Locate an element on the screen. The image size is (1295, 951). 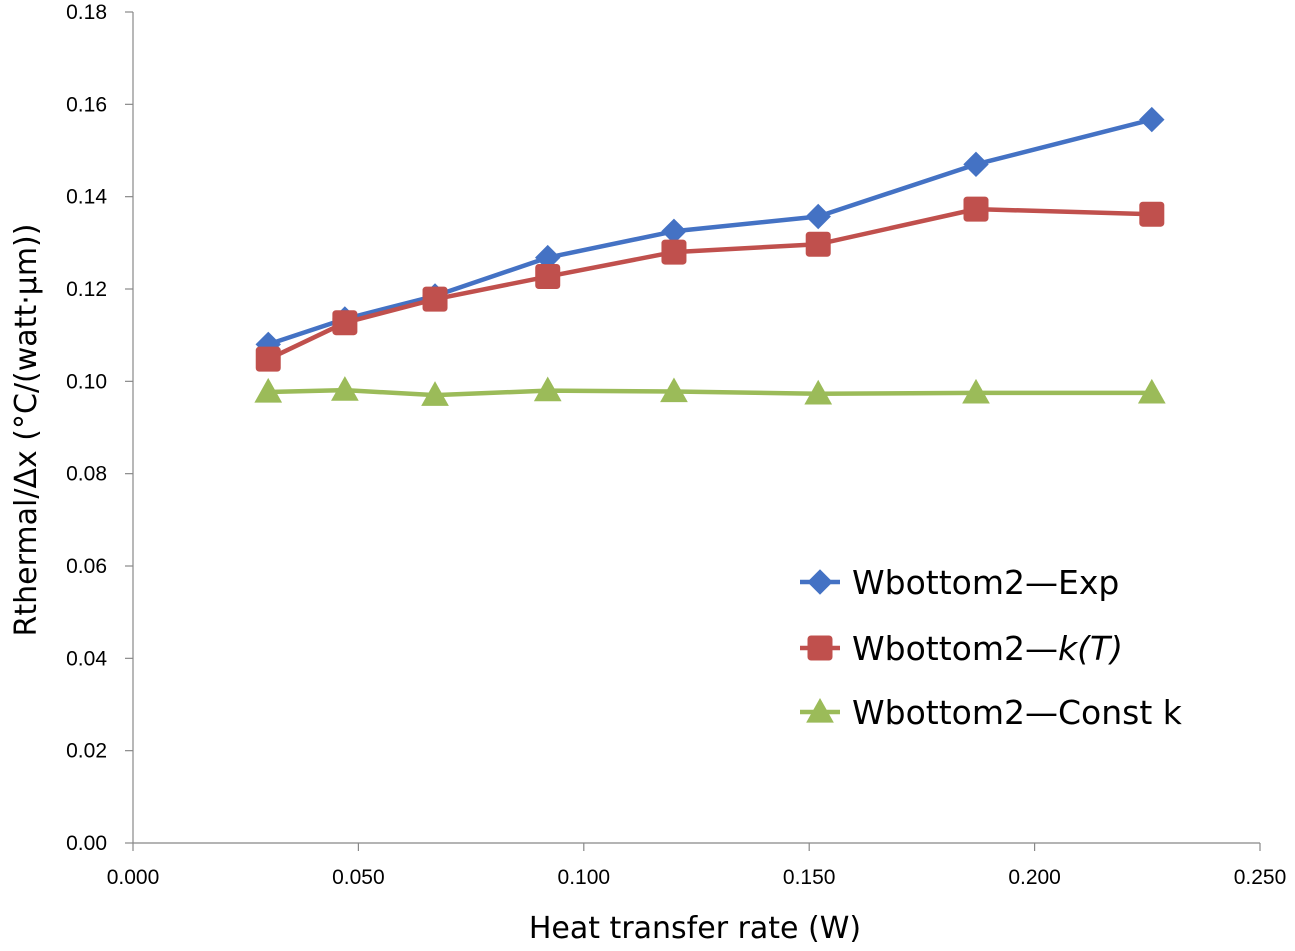
legend-label: Wbottom2—Const k is located at coordinates (1017, 712).